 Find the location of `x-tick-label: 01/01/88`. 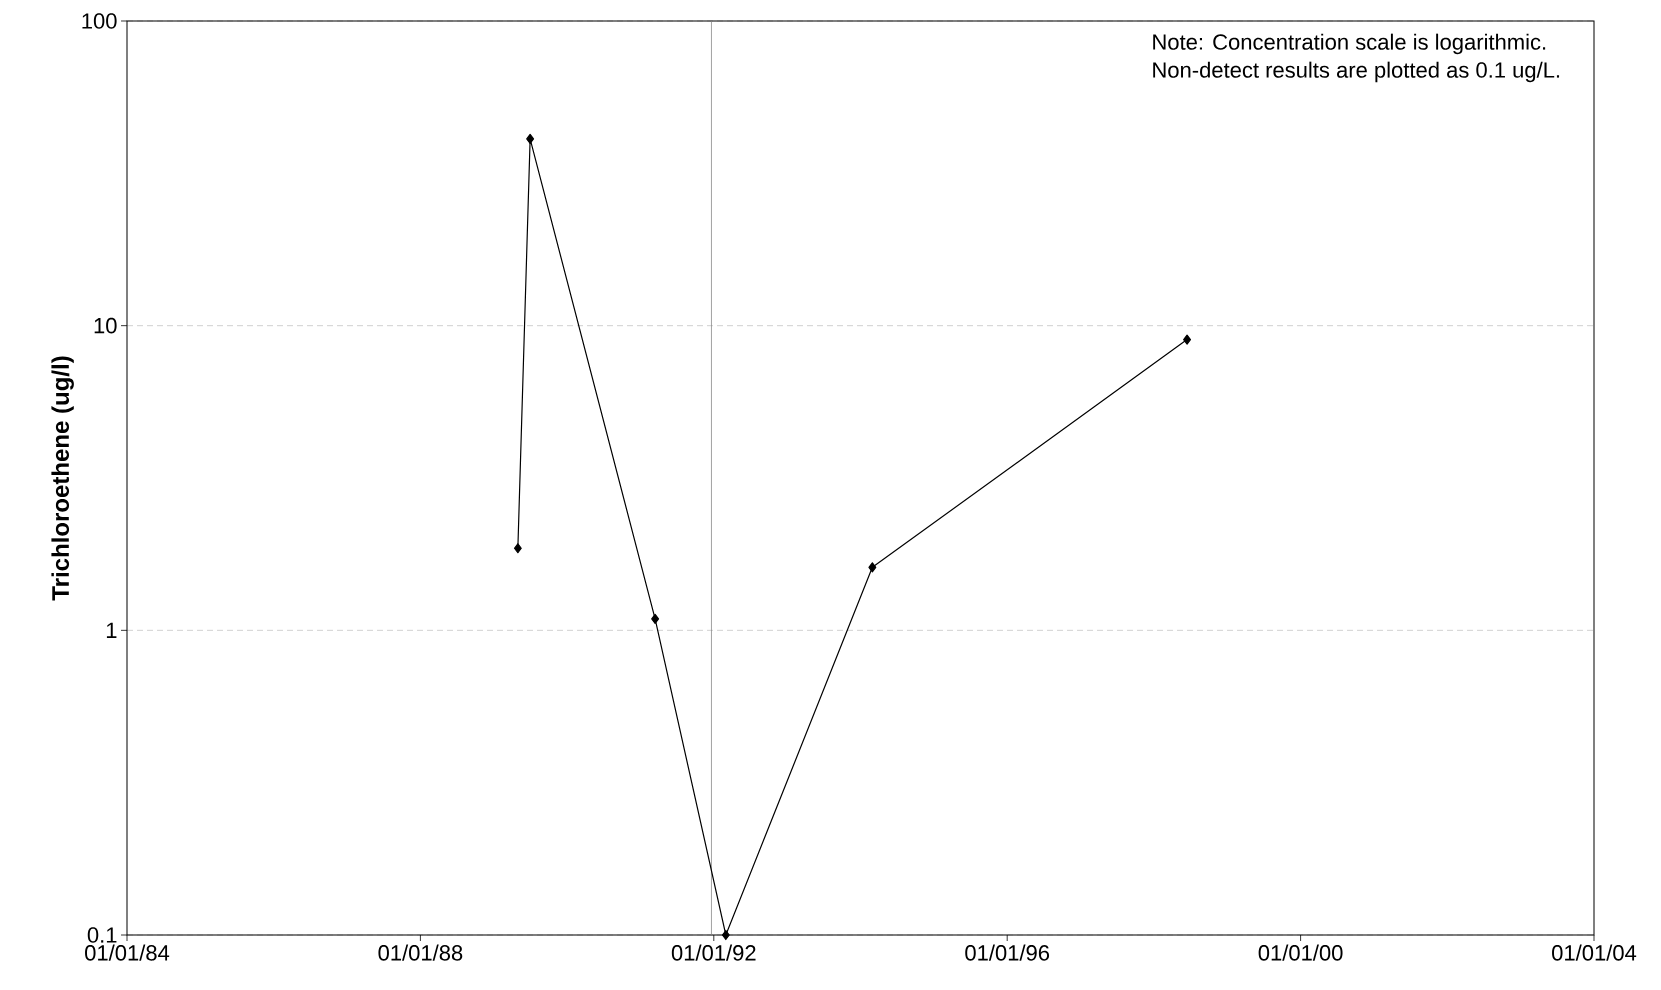

x-tick-label: 01/01/88 is located at coordinates (420, 952).